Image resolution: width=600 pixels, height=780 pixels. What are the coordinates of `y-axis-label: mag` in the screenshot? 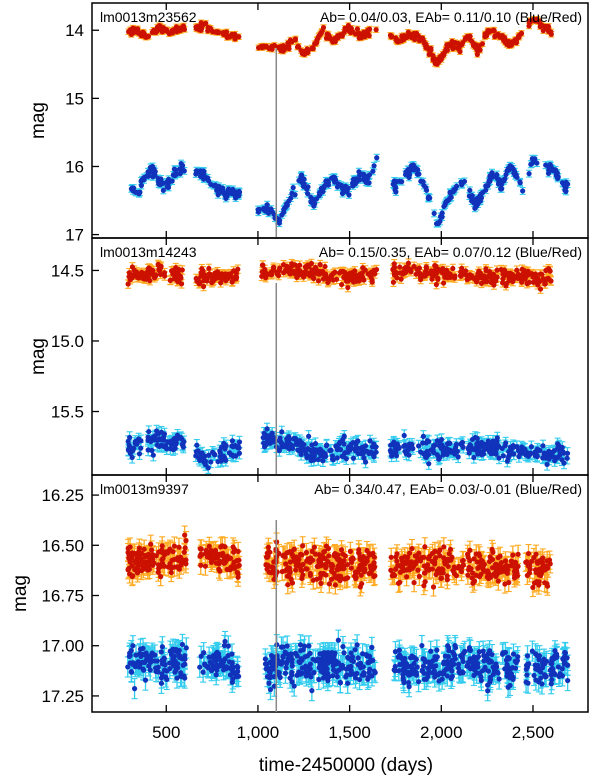 It's located at (38, 120).